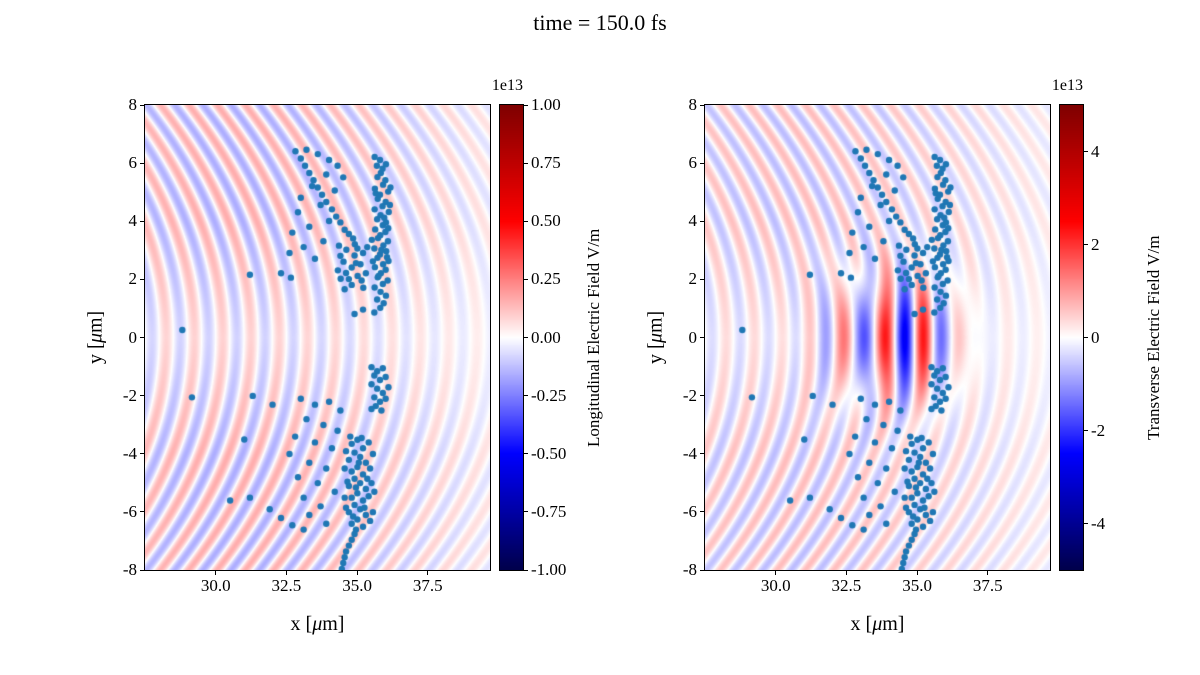 Image resolution: width=1200 pixels, height=675 pixels. Describe the element at coordinates (1153, 337) in the screenshot. I see `colorbar-label: Transverse Electric Field V/m` at that location.